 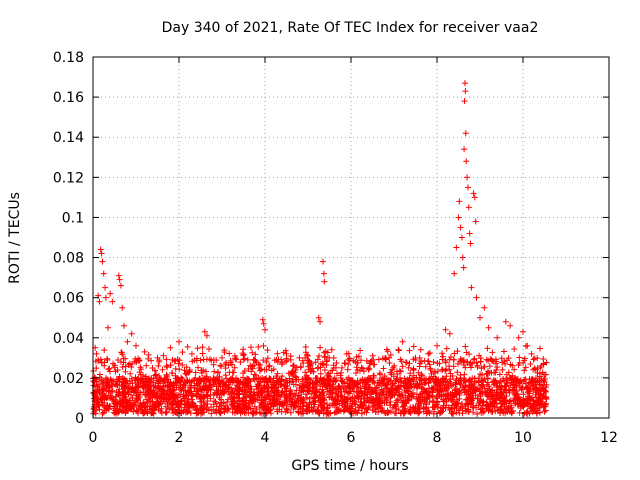 I want to click on x-tick-label: 2, so click(x=179, y=438).